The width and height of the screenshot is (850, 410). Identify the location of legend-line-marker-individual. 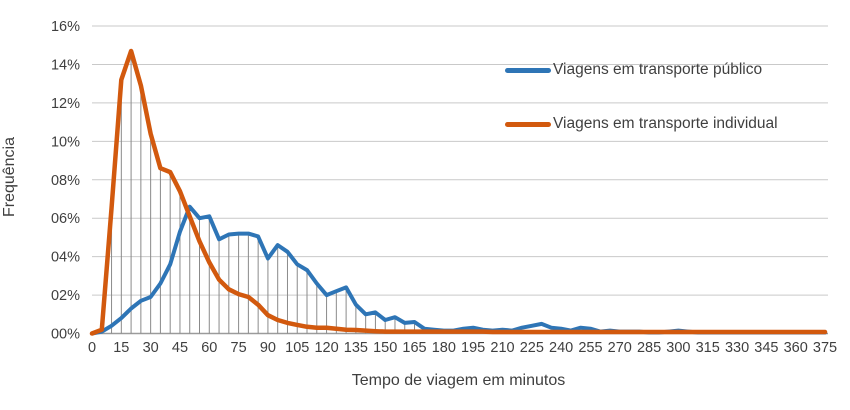
(528, 124).